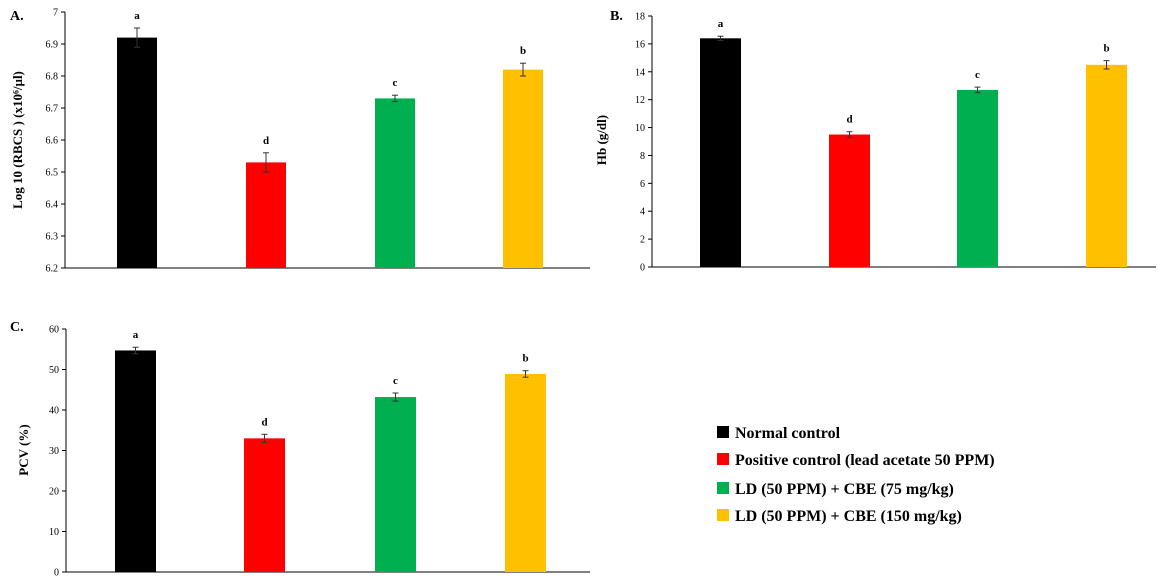 The width and height of the screenshot is (1164, 581). What do you see at coordinates (52, 237) in the screenshot?
I see `y-tick-label: 6.3` at bounding box center [52, 237].